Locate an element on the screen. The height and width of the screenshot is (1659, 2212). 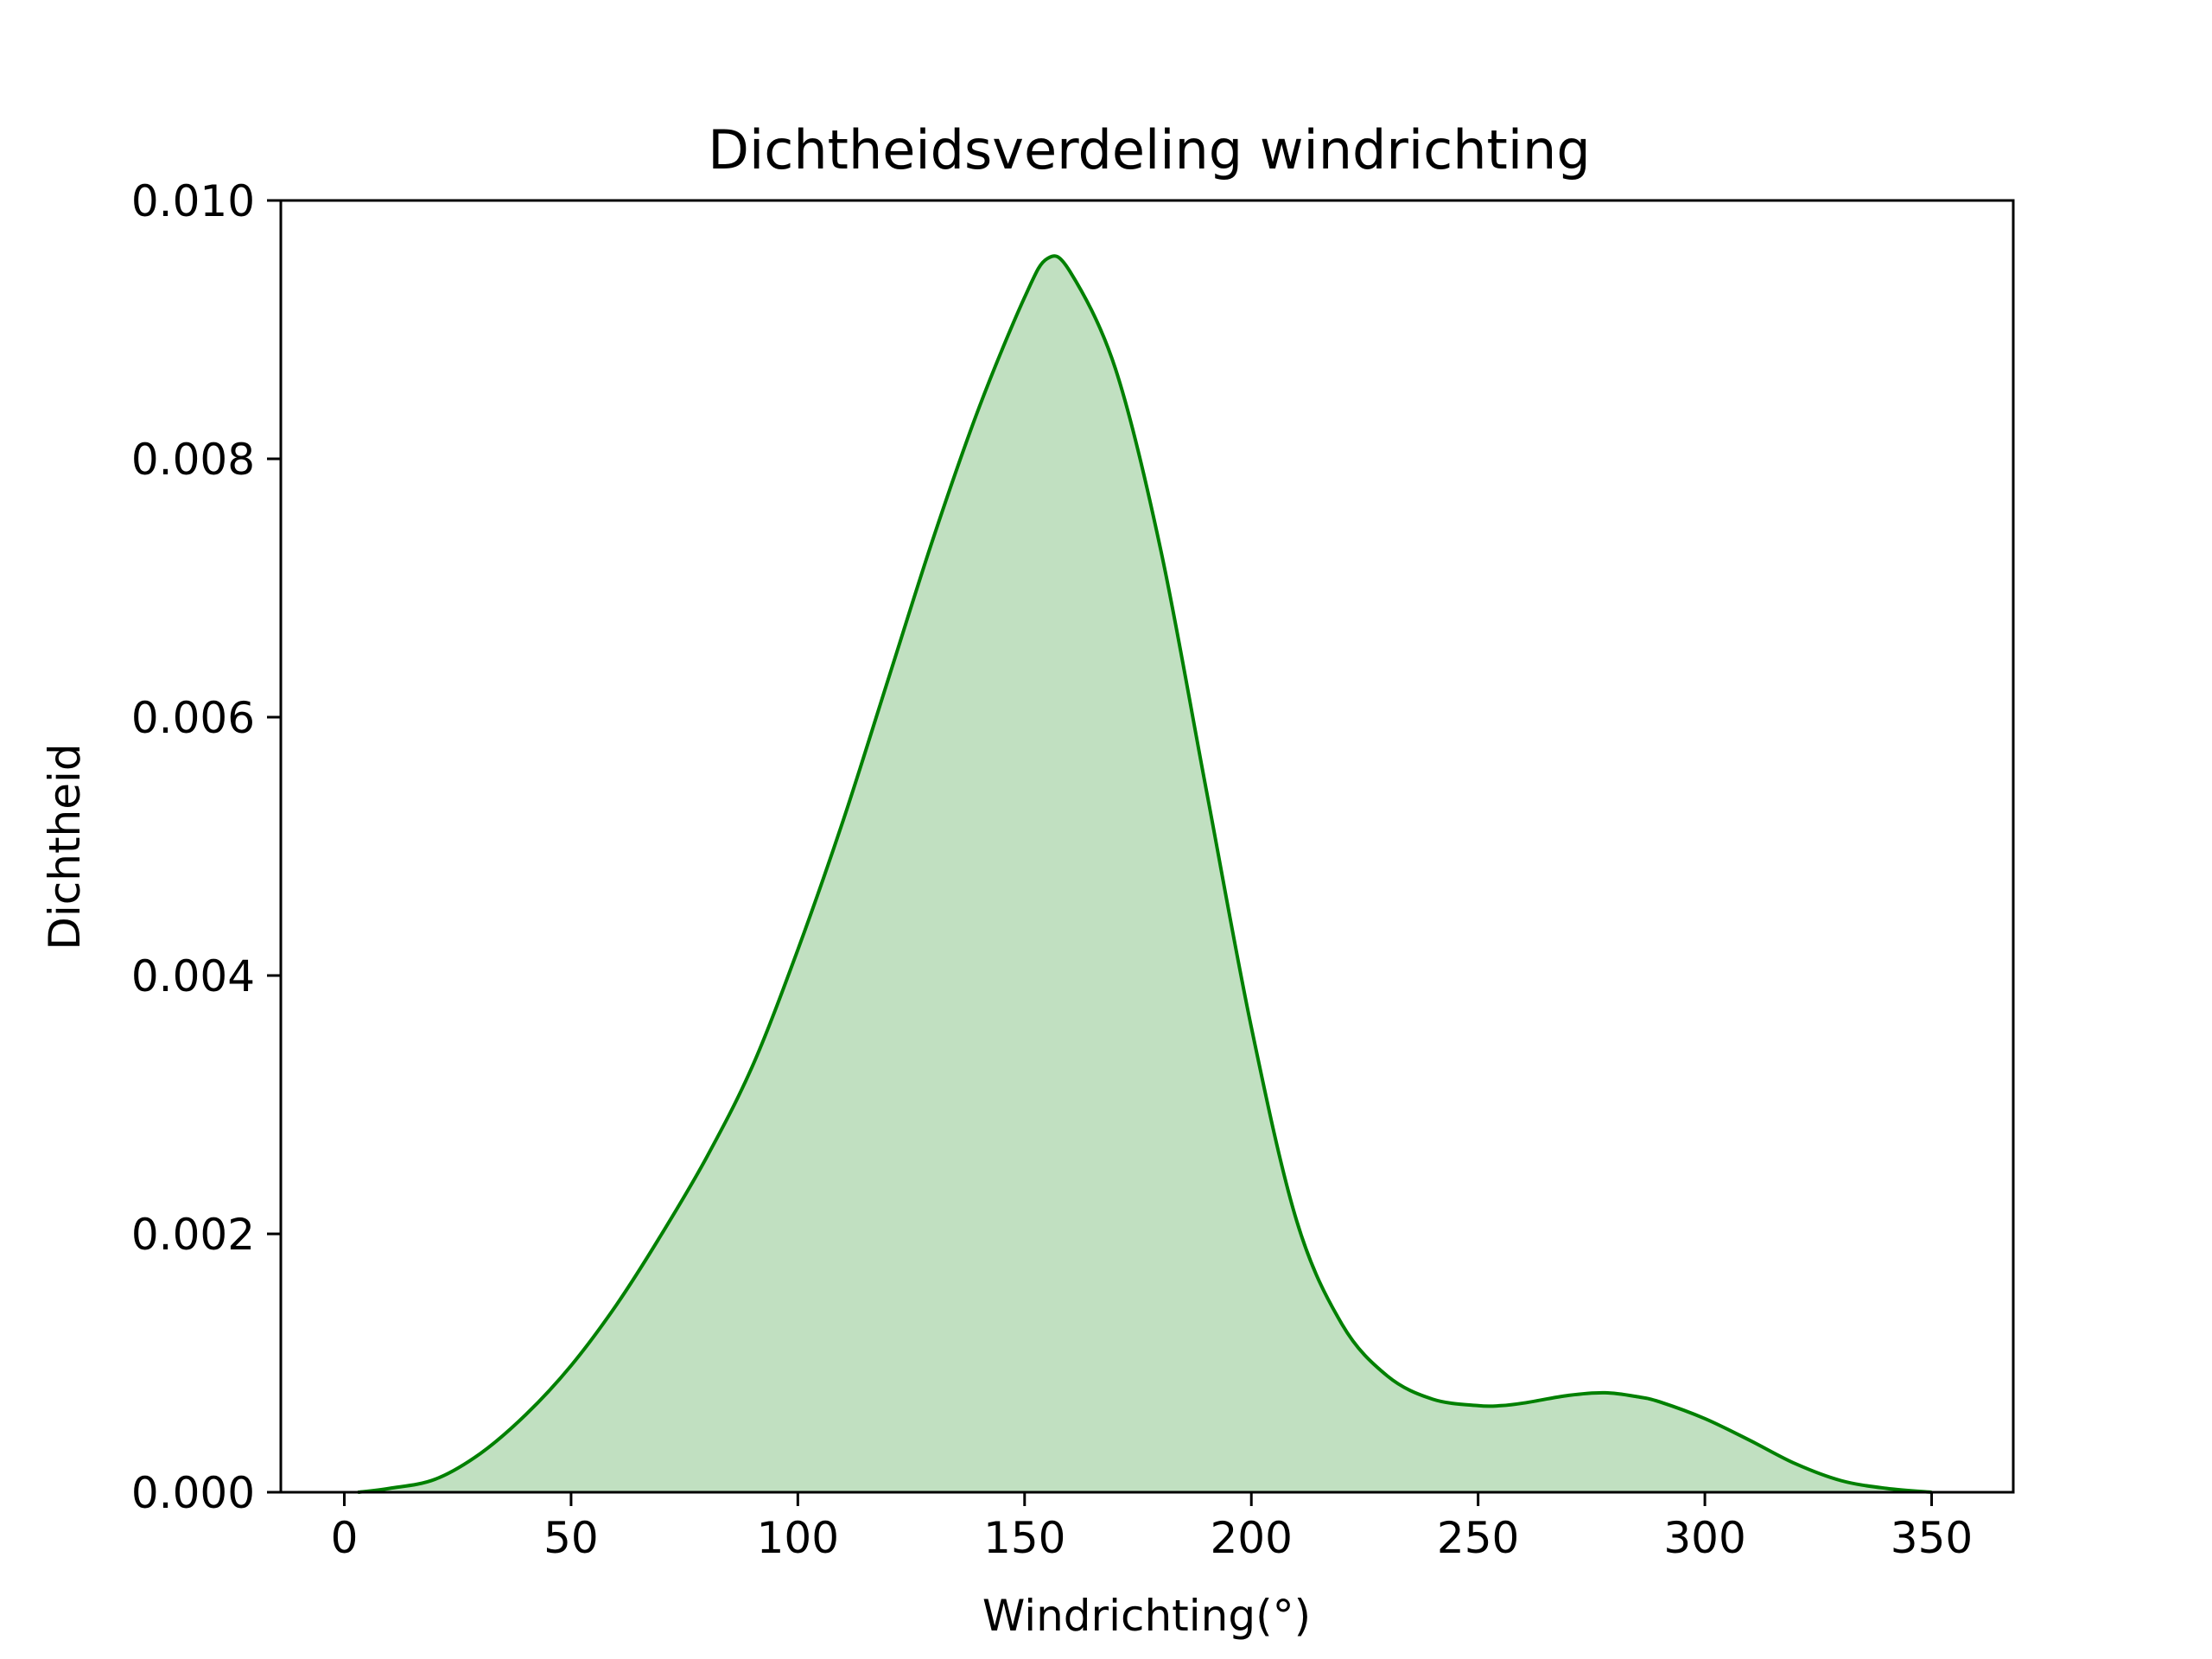
x-axis-ticks: 0 50 100 150 200 250 300 350 is located at coordinates (1152, 1527).